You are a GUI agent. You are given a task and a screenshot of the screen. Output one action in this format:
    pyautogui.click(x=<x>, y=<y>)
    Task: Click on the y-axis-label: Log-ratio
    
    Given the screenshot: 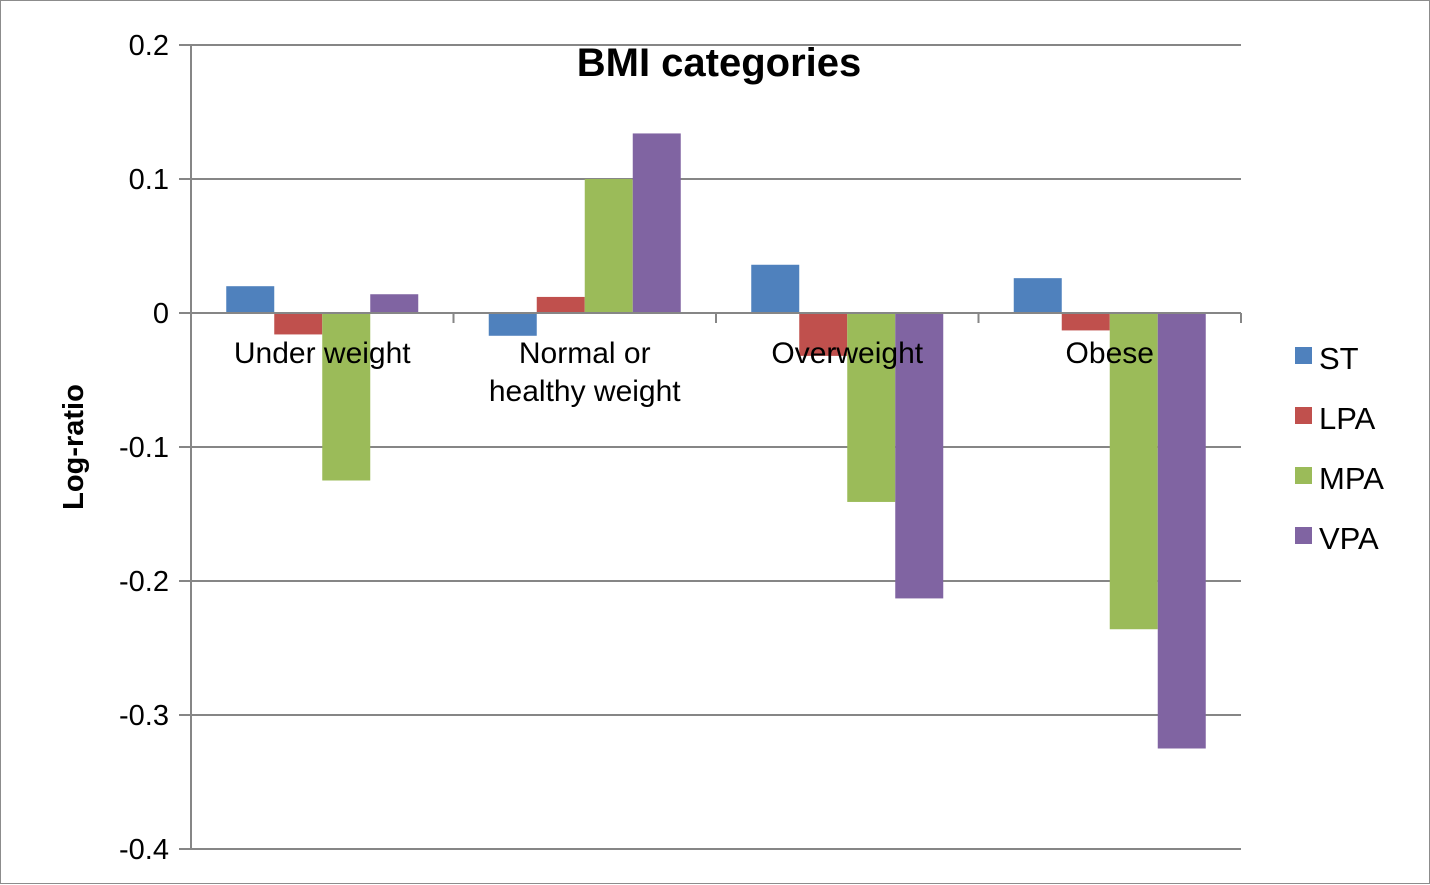 What is the action you would take?
    pyautogui.click(x=74, y=447)
    